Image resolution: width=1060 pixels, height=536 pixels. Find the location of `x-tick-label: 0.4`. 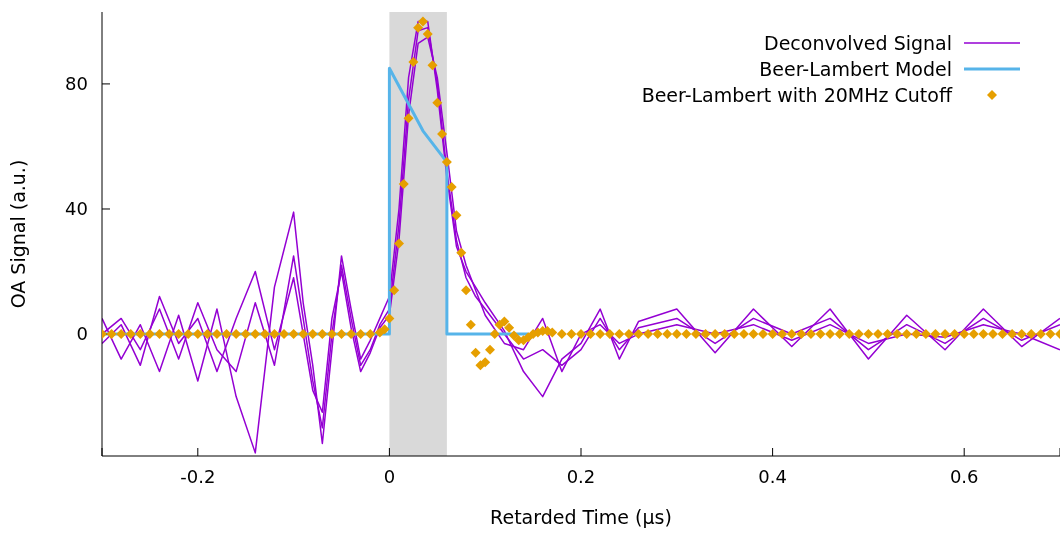

x-tick-label: 0.4 is located at coordinates (772, 476).